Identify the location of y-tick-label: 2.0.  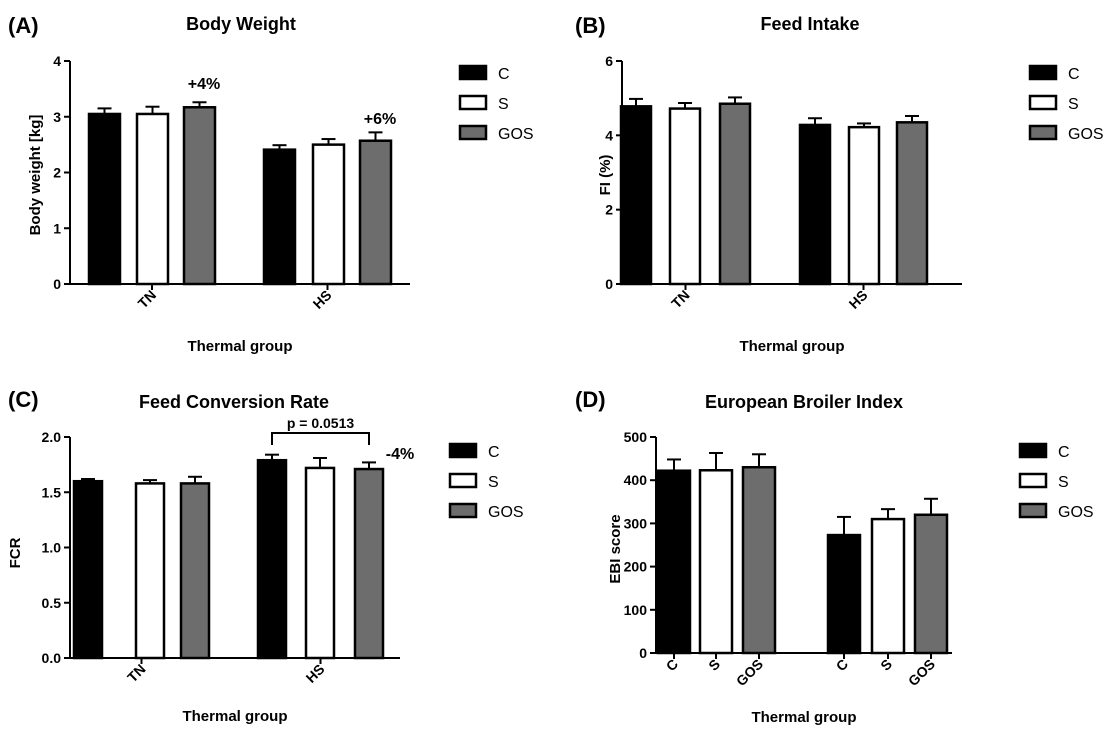
(52, 437).